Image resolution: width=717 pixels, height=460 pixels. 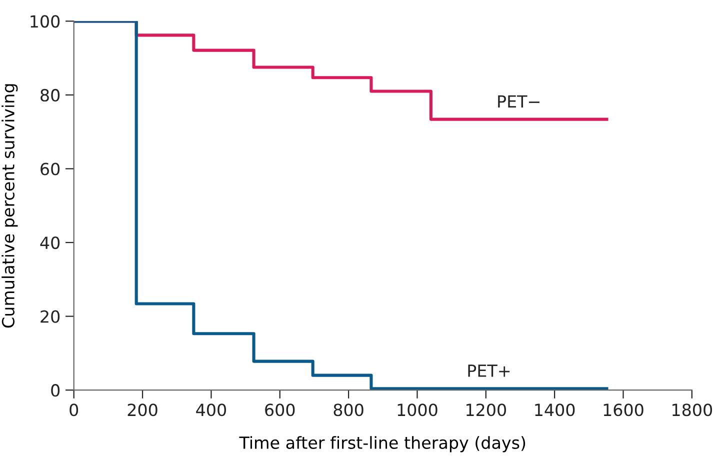 I want to click on y-tick-label: 0, so click(x=55, y=390).